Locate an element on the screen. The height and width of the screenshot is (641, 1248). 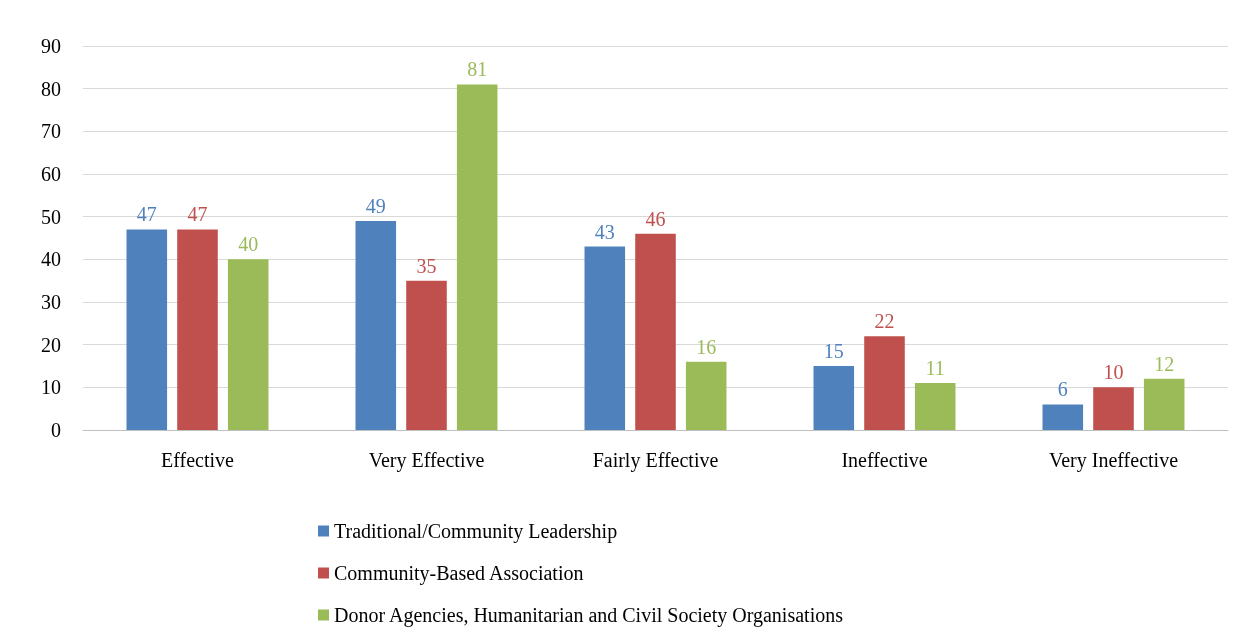
data-label: 22 is located at coordinates (884, 321).